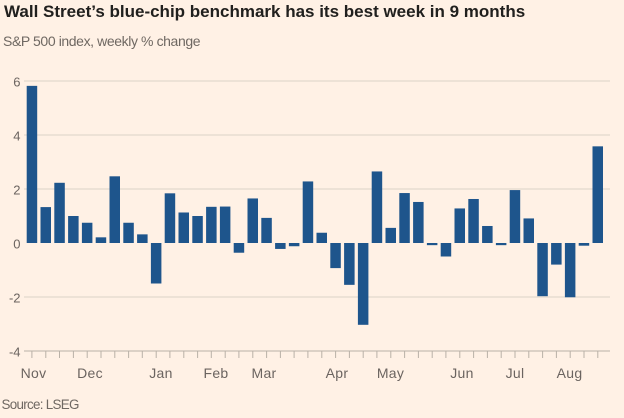 The width and height of the screenshot is (624, 418). What do you see at coordinates (16, 82) in the screenshot?
I see `svg-text: 6` at bounding box center [16, 82].